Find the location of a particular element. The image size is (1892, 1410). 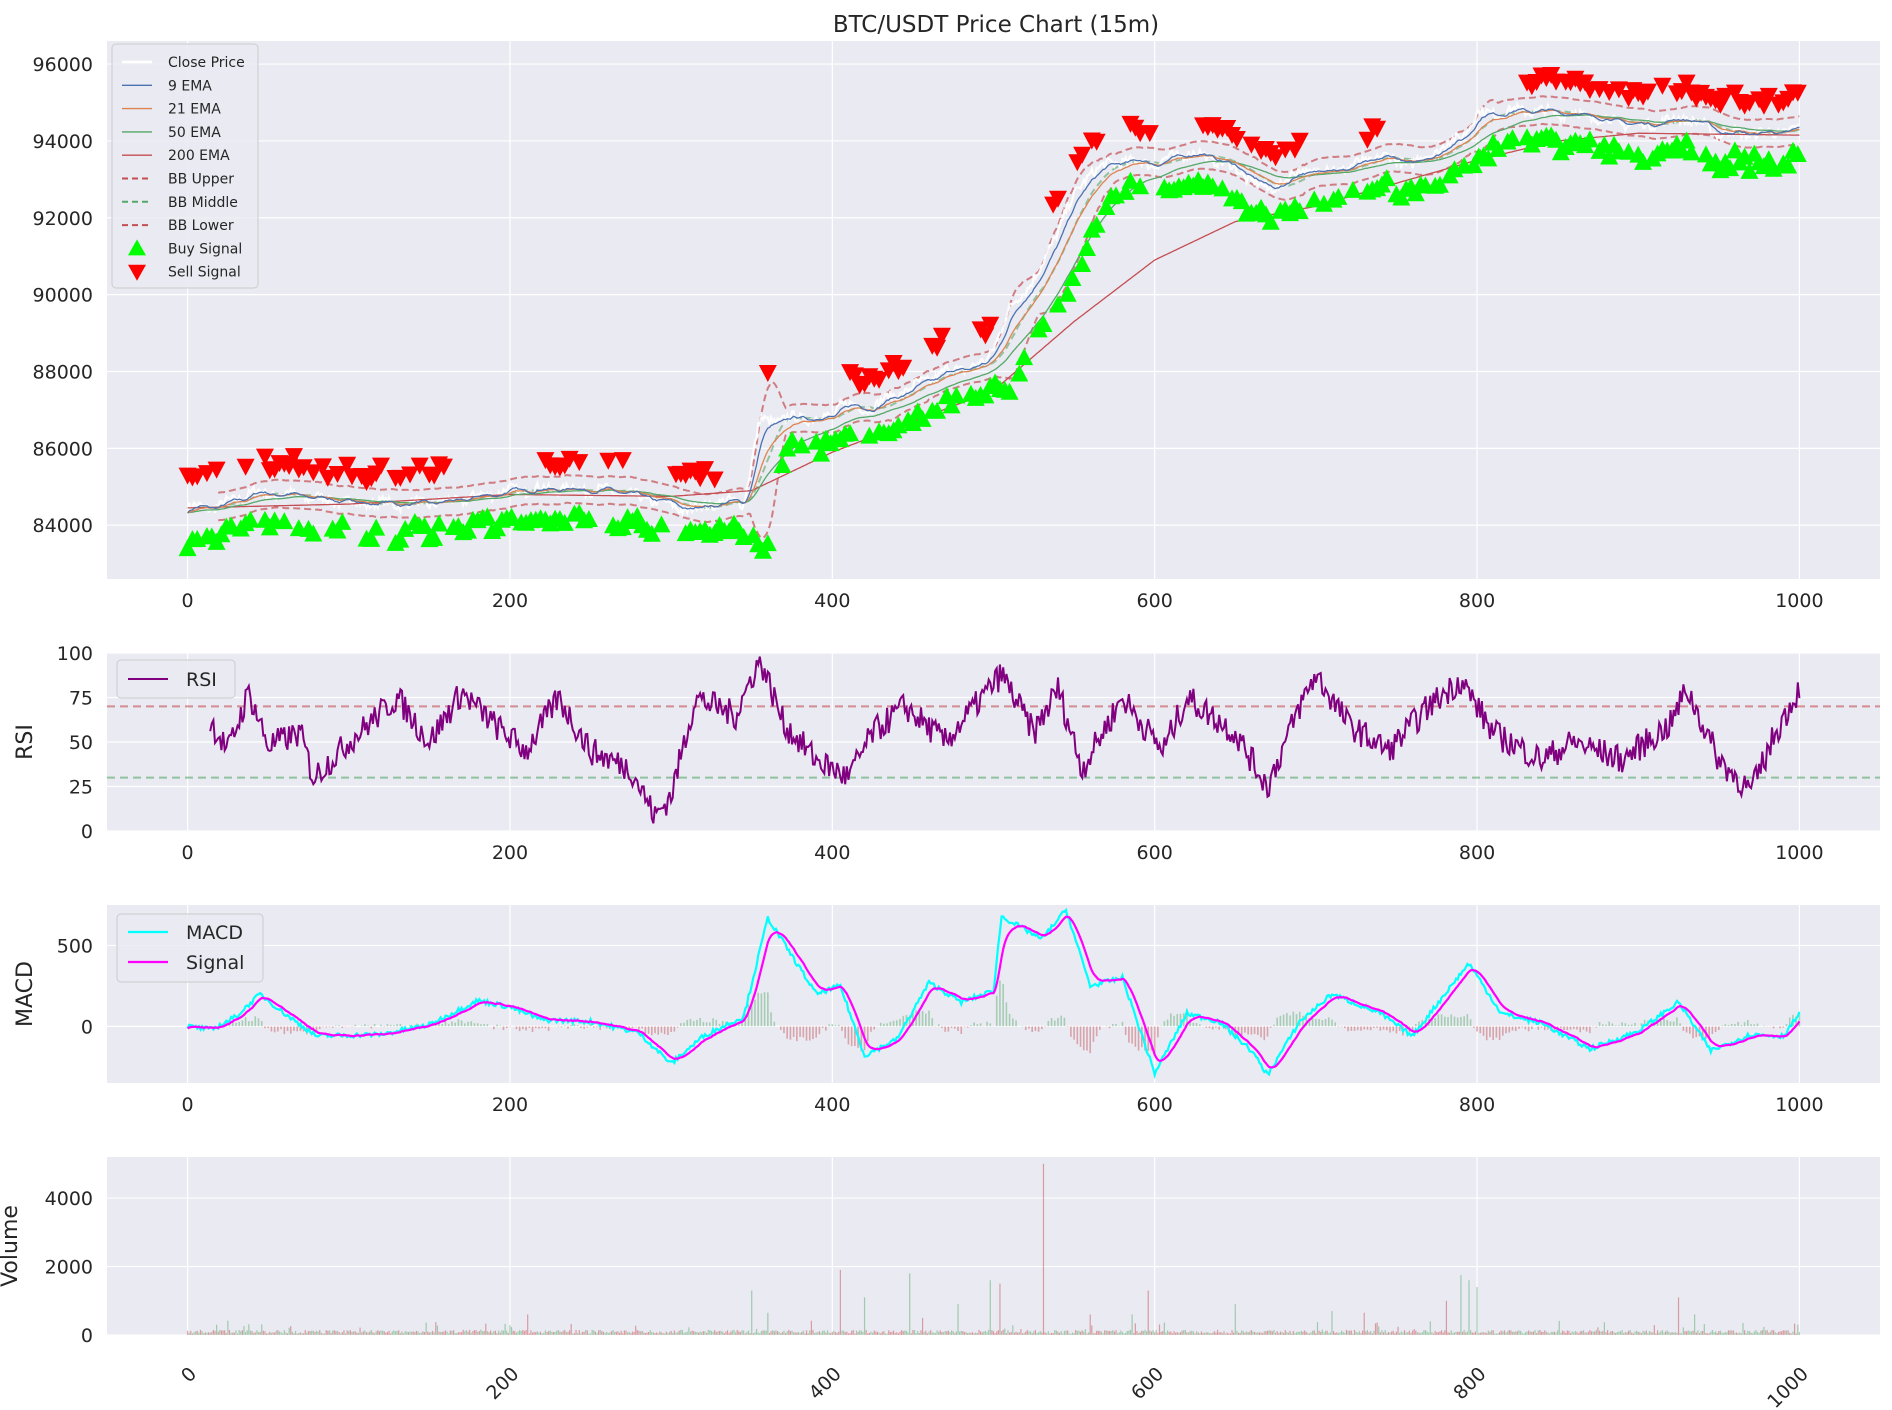

volume-y-tick-label: 0 is located at coordinates (87, 1336).